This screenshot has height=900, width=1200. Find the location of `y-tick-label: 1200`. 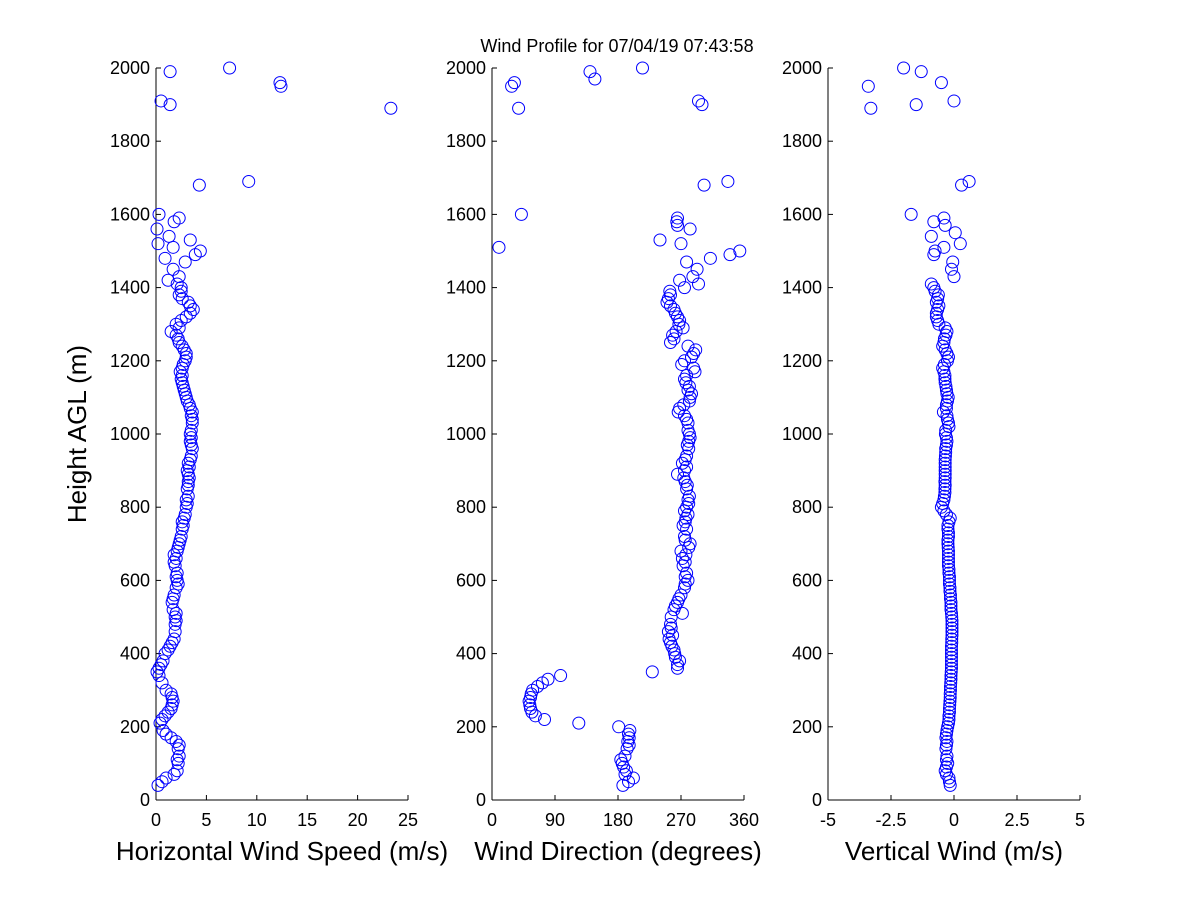

y-tick-label: 1200 is located at coordinates (466, 361).